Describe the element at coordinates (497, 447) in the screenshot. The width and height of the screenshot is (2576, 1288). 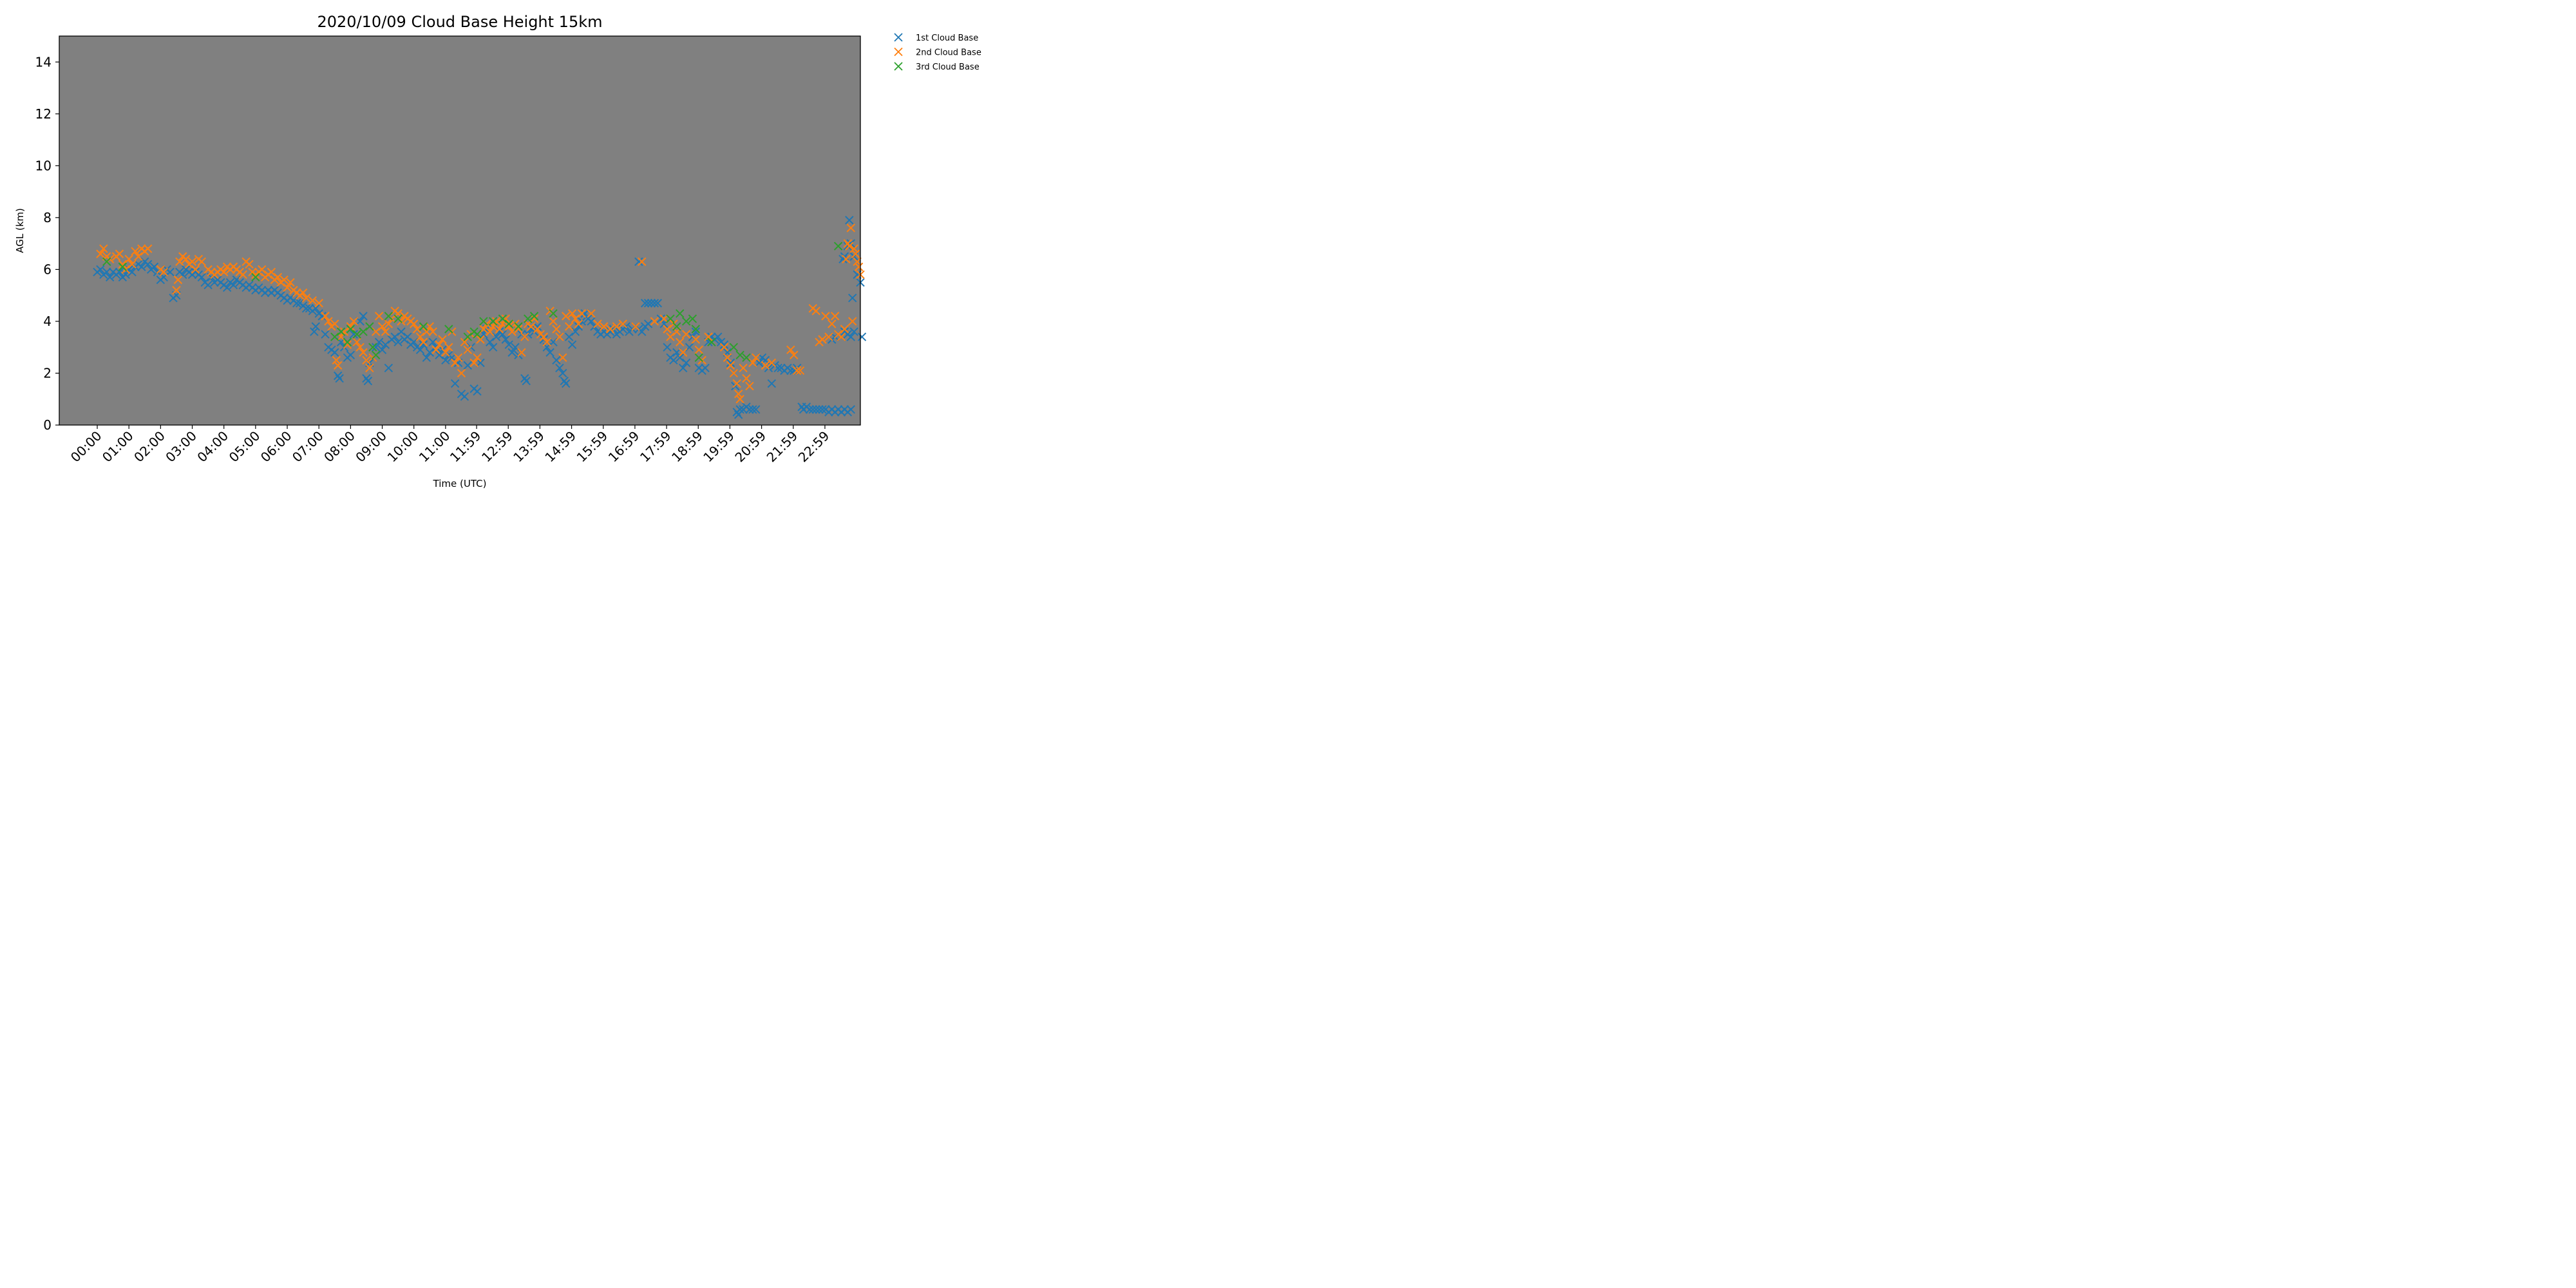
I see `x-tick-label: 12:59` at that location.